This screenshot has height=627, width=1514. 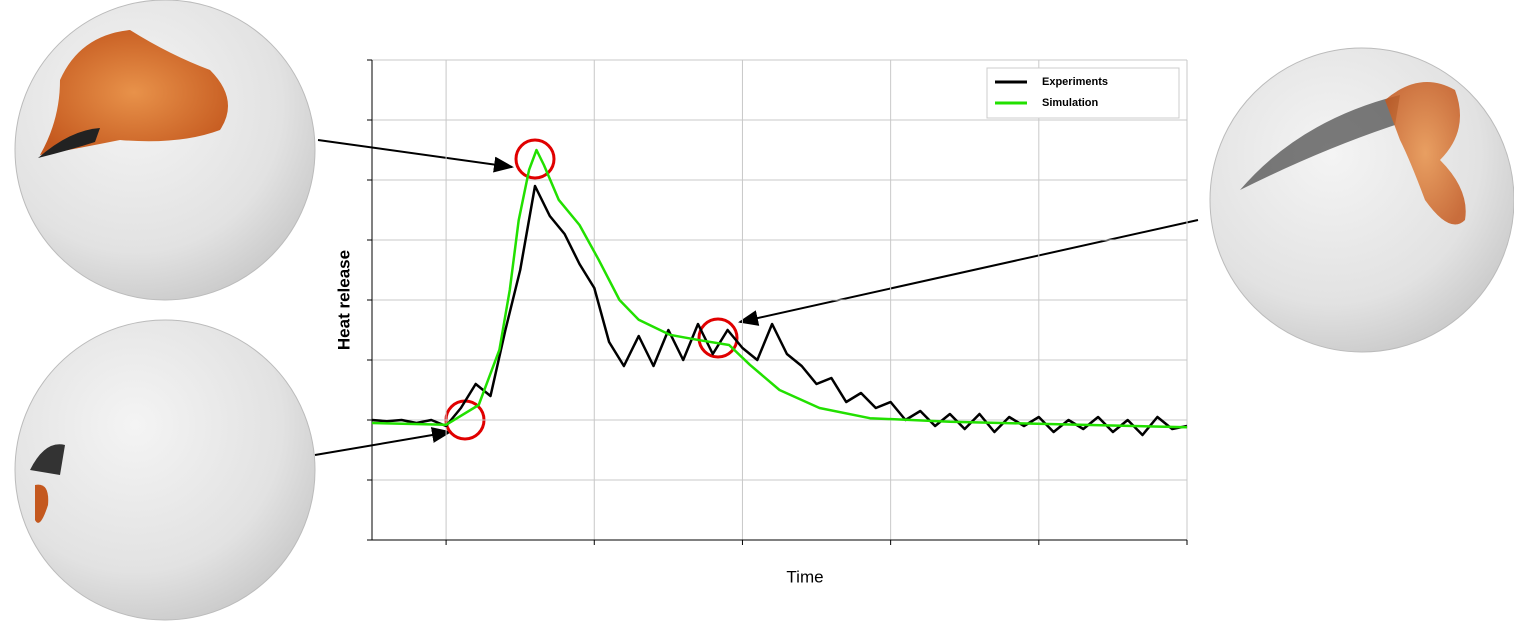 What do you see at coordinates (343, 300) in the screenshot?
I see `y-axis-label: Heat release` at bounding box center [343, 300].